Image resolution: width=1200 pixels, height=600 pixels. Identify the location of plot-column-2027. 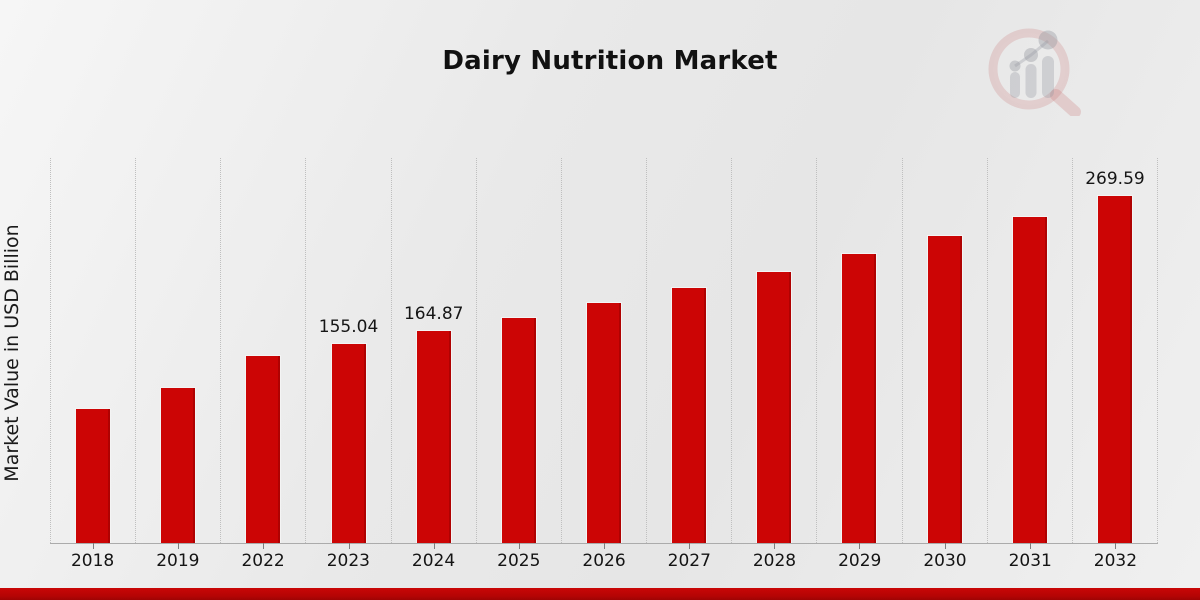
(688, 353).